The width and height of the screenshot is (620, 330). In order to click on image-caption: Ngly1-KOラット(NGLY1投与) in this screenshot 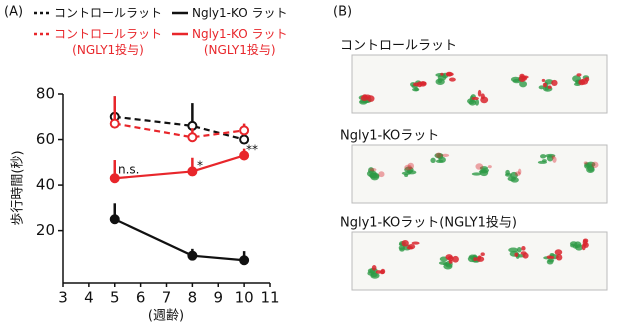, I will do `click(428, 223)`.